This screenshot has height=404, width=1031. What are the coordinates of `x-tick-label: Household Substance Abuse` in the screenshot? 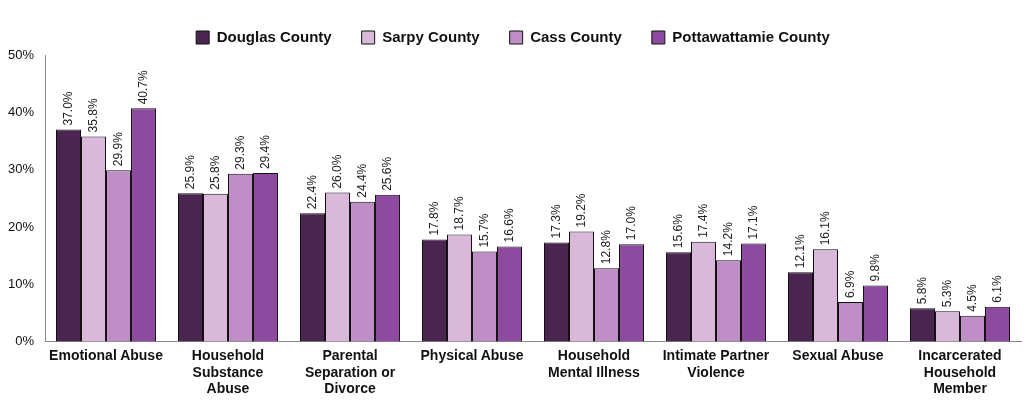 It's located at (228, 371).